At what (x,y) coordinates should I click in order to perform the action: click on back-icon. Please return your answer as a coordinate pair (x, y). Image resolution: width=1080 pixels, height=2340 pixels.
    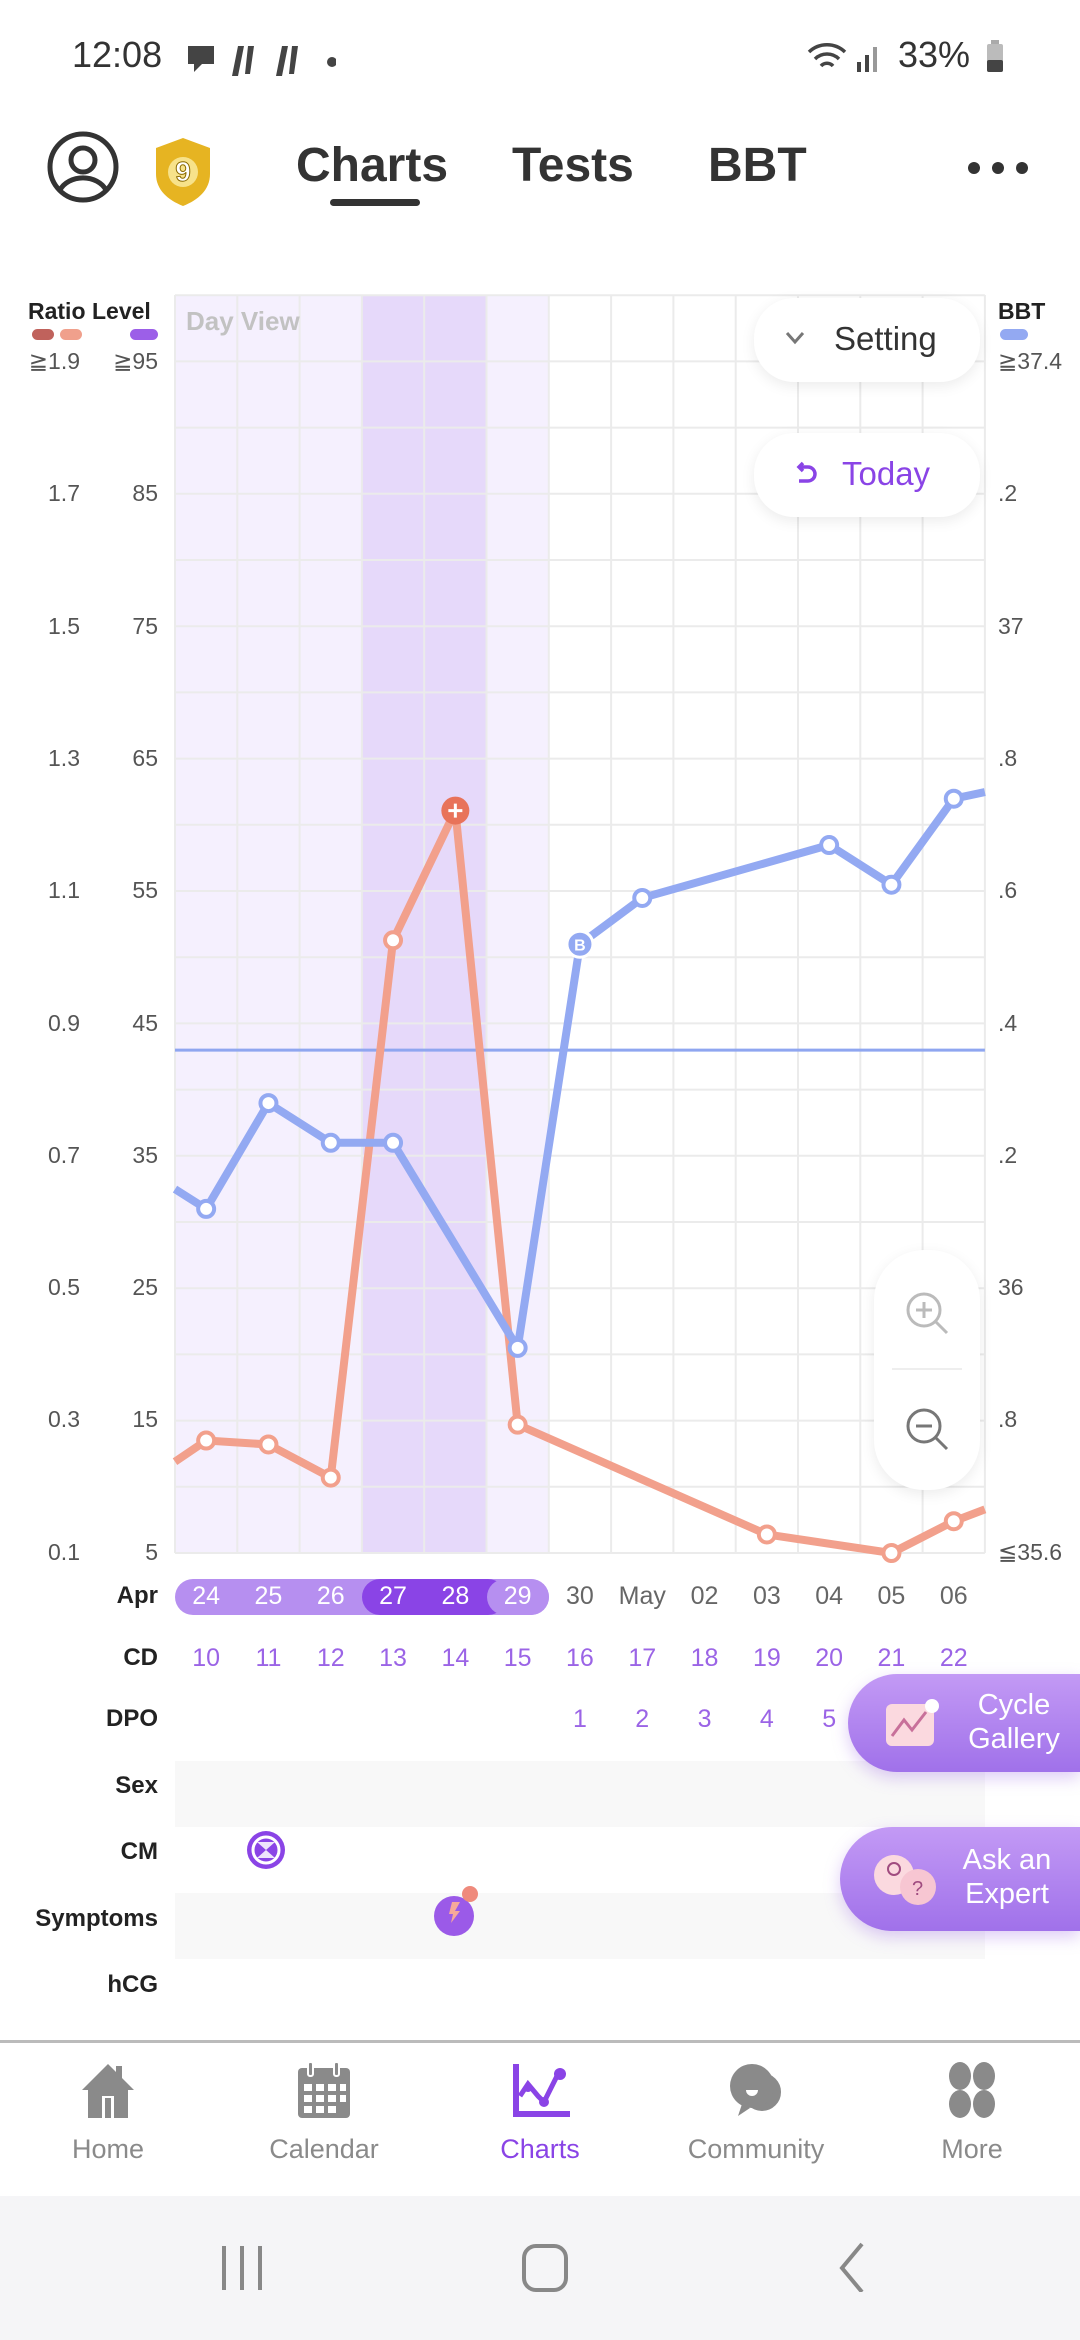
    Looking at the image, I should click on (850, 2267).